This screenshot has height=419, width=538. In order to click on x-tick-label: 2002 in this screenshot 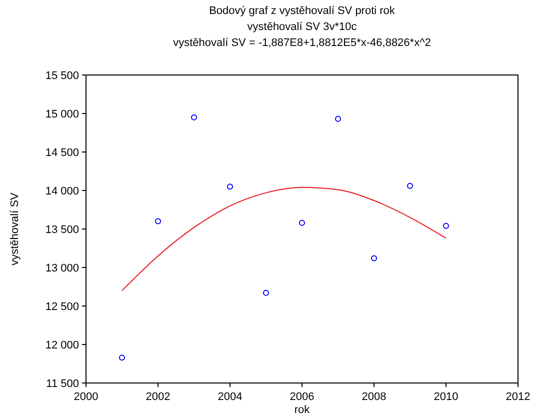, I will do `click(158, 397)`.